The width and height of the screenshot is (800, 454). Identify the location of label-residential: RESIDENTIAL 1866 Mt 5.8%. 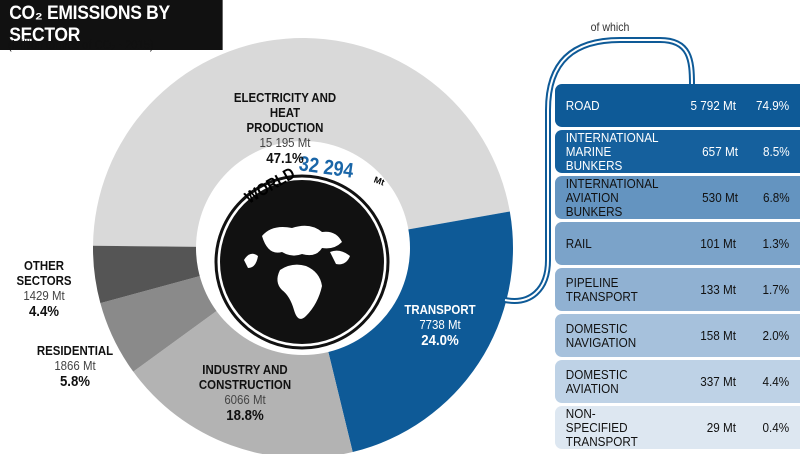
(75, 366).